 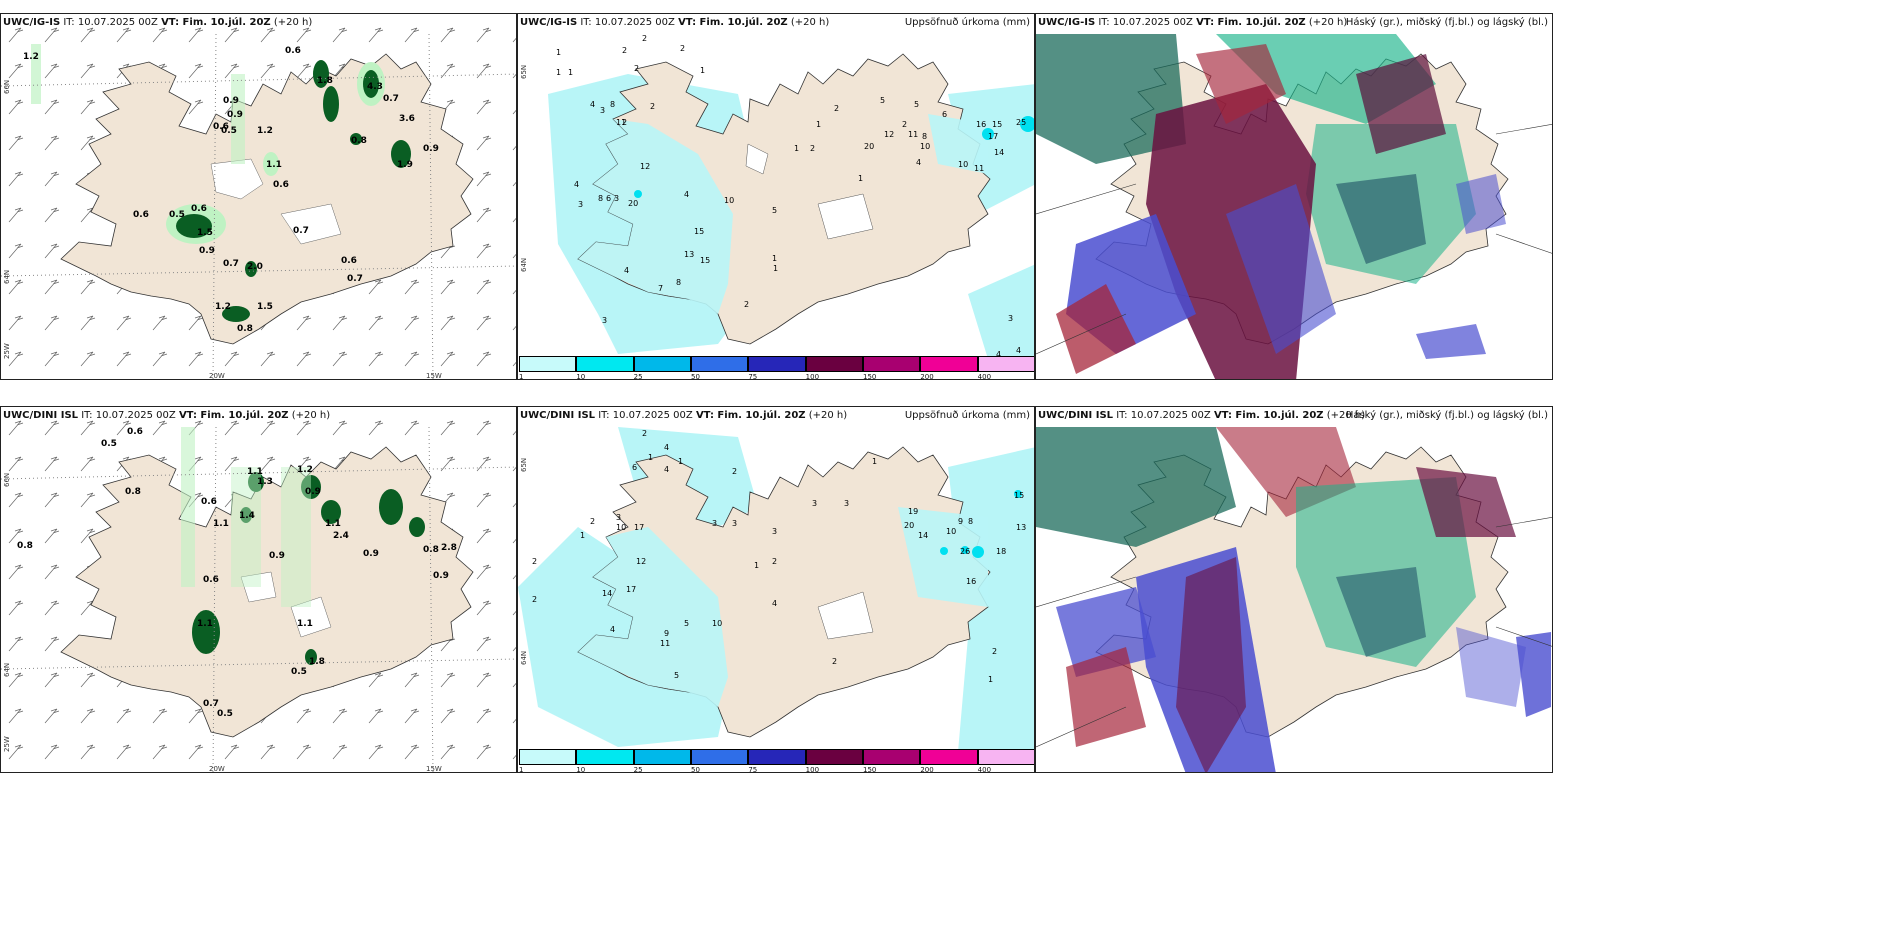 I want to click on precip-value: 14, so click(x=999, y=152).